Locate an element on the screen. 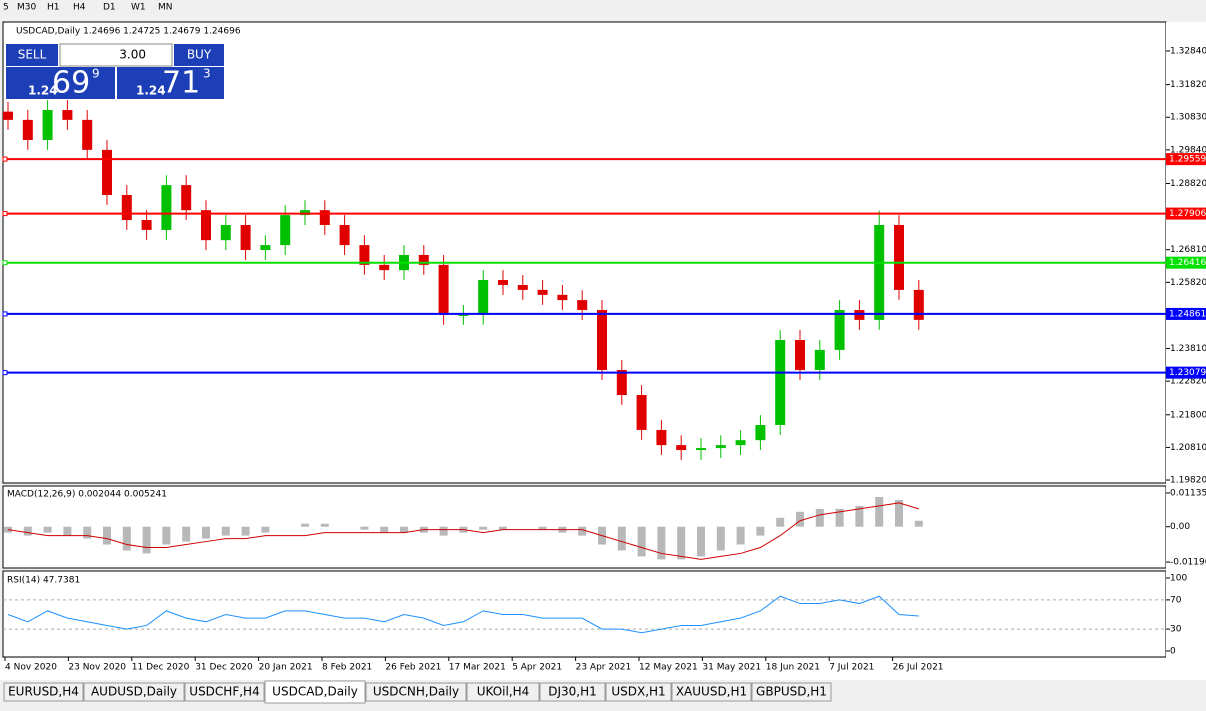 The width and height of the screenshot is (1206, 711). sell-button is located at coordinates (32, 55).